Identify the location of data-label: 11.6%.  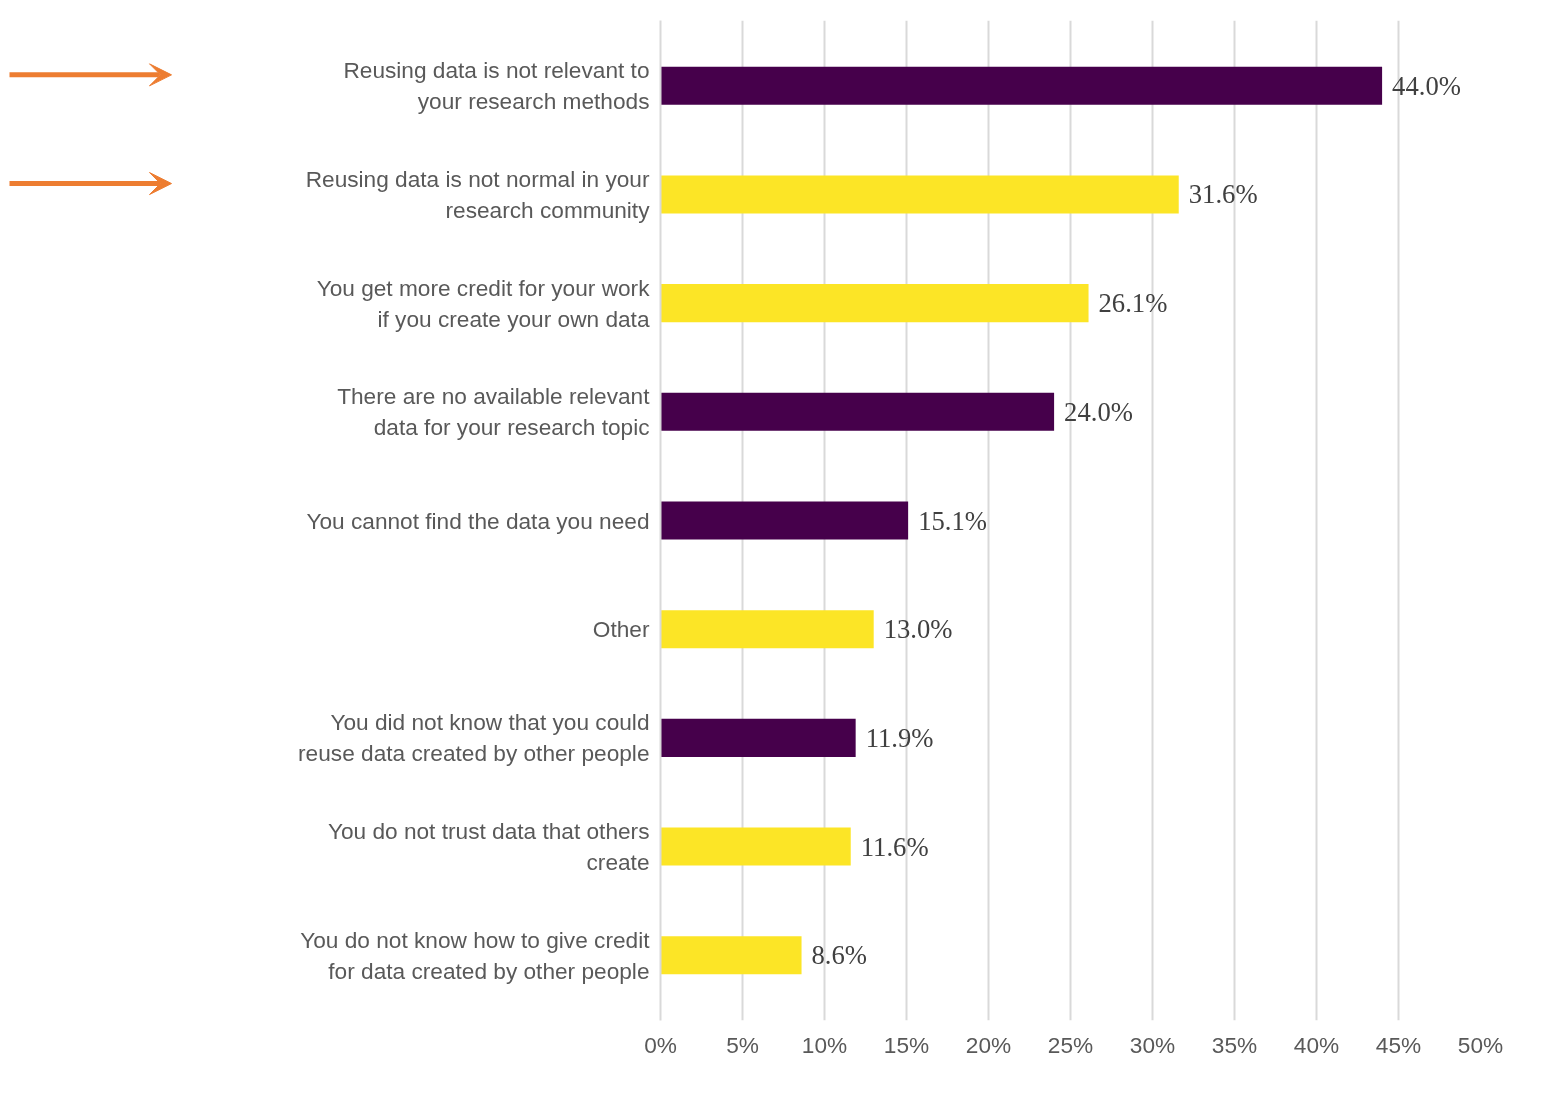
(894, 846).